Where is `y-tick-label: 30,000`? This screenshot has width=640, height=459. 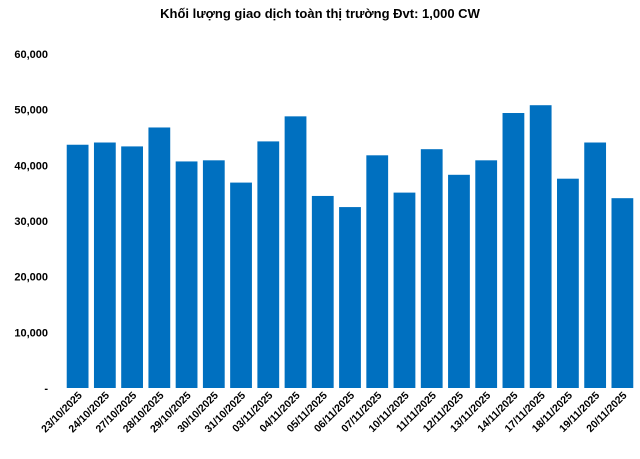
y-tick-label: 30,000 is located at coordinates (31, 222).